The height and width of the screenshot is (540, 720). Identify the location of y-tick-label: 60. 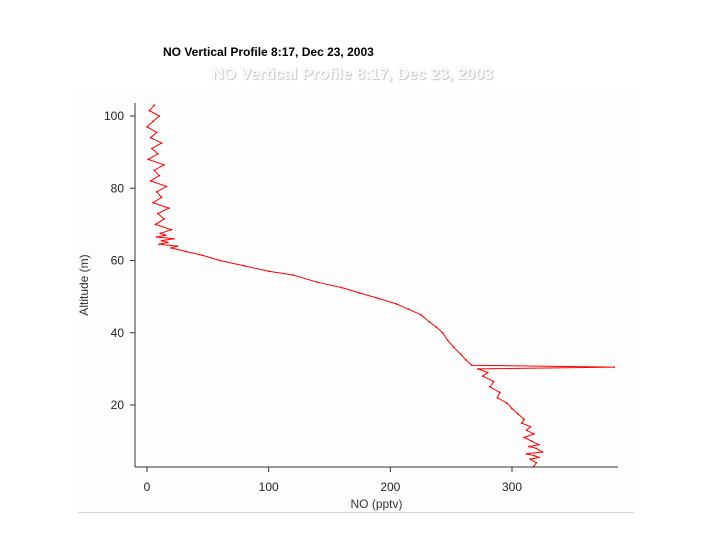
(118, 261).